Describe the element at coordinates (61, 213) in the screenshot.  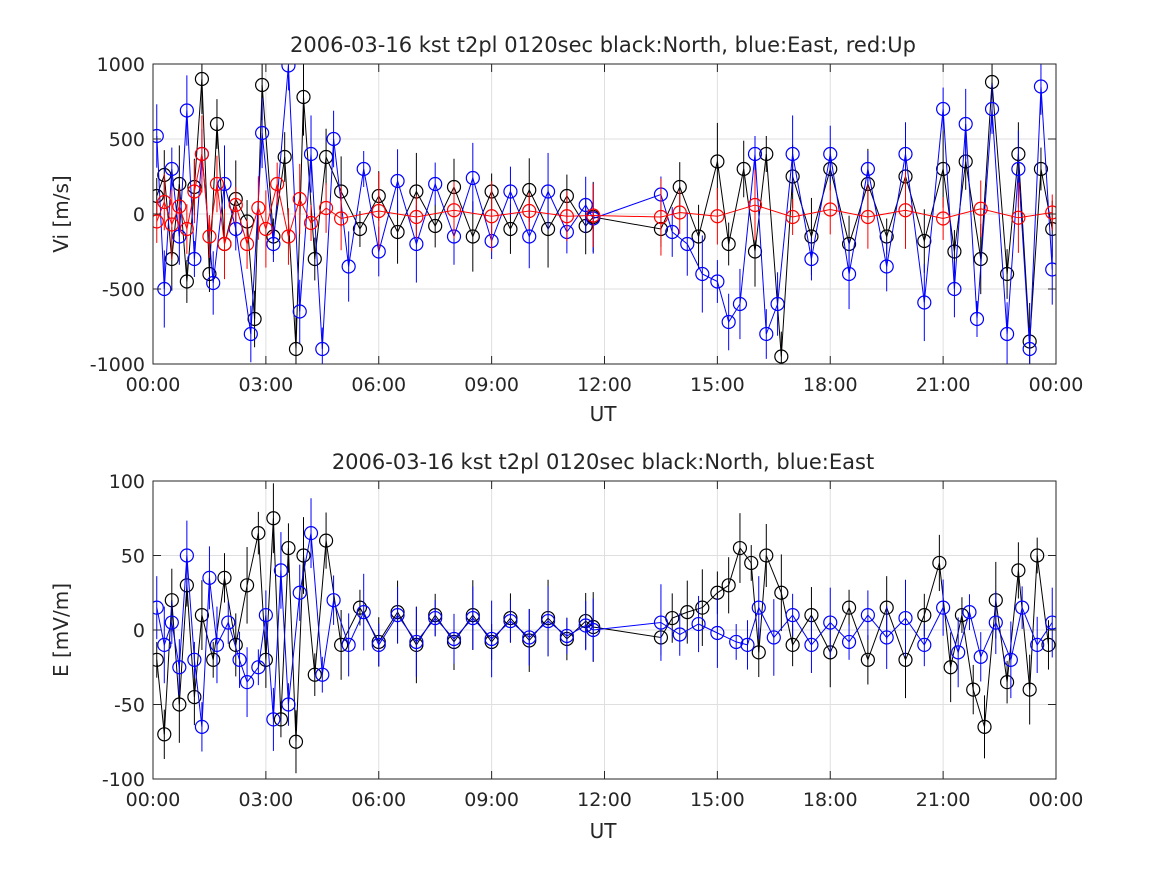
I see `velocity-y-axis-label: Vi [m/s]` at that location.